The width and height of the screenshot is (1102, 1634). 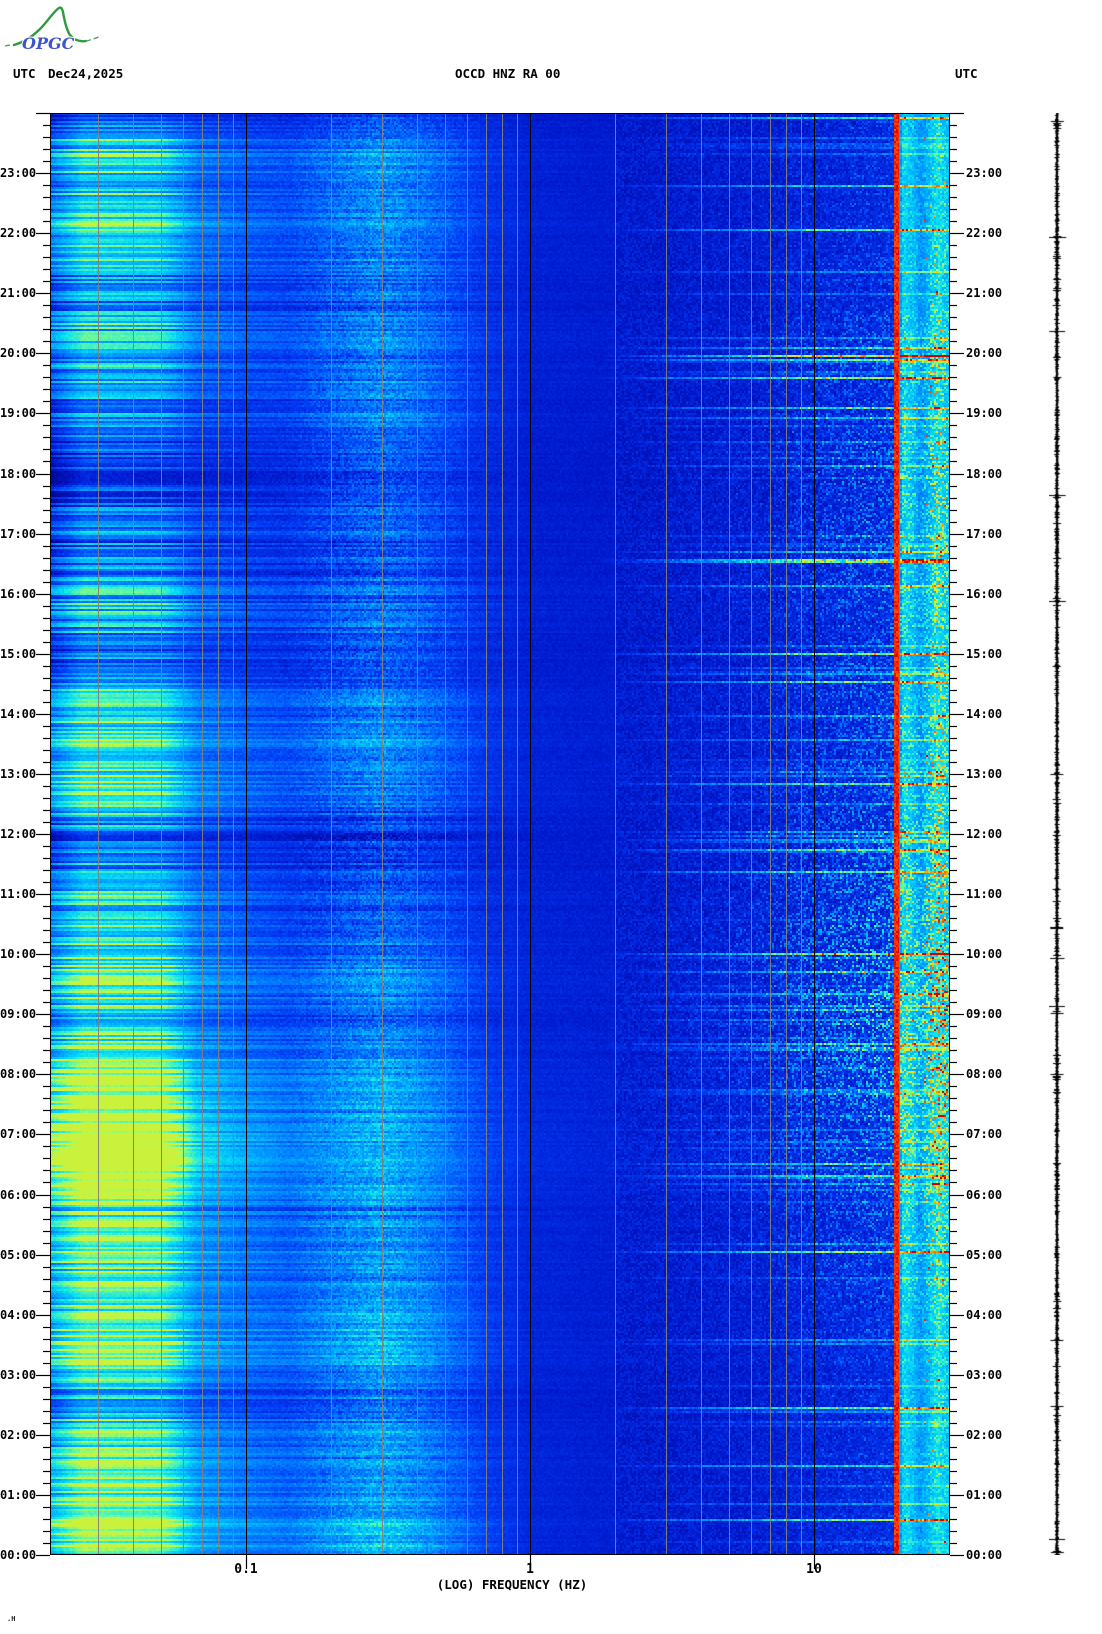 What do you see at coordinates (984, 173) in the screenshot?
I see `time-label-right: 23:00` at bounding box center [984, 173].